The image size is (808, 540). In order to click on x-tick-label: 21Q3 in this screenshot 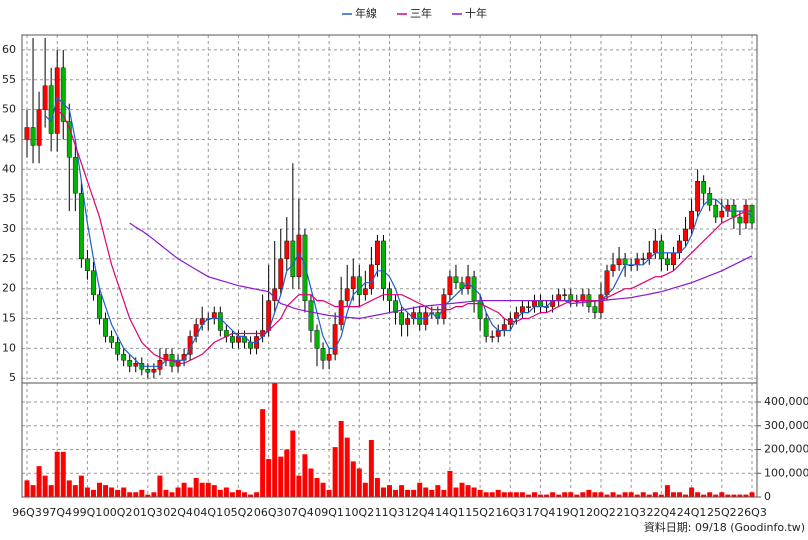, I will do `click(631, 512)`.